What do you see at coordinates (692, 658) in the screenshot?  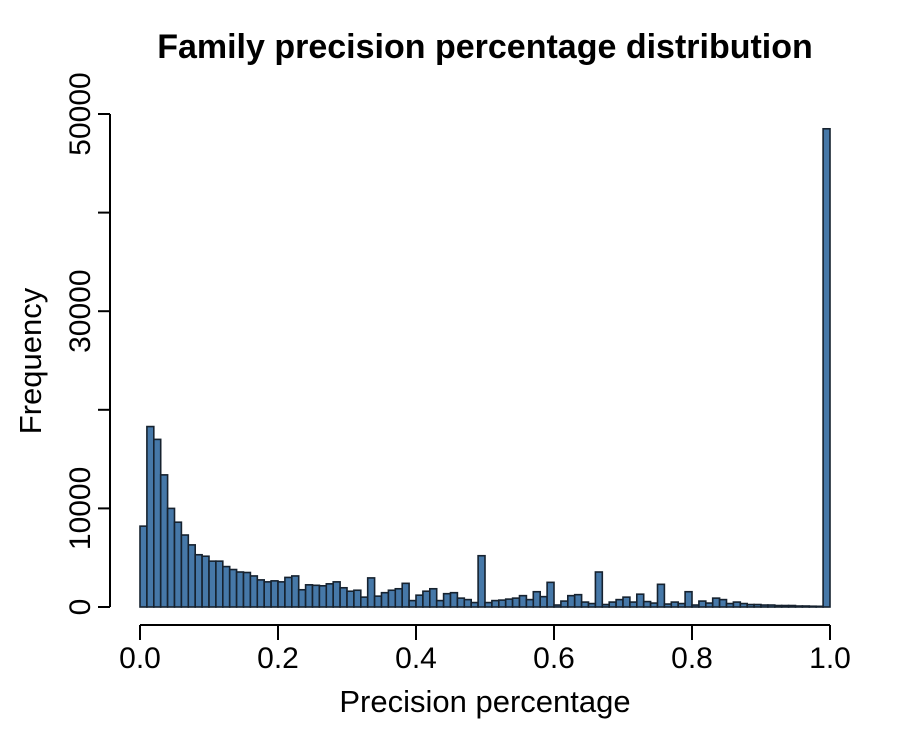 I see `x-tick-label: 0.8` at bounding box center [692, 658].